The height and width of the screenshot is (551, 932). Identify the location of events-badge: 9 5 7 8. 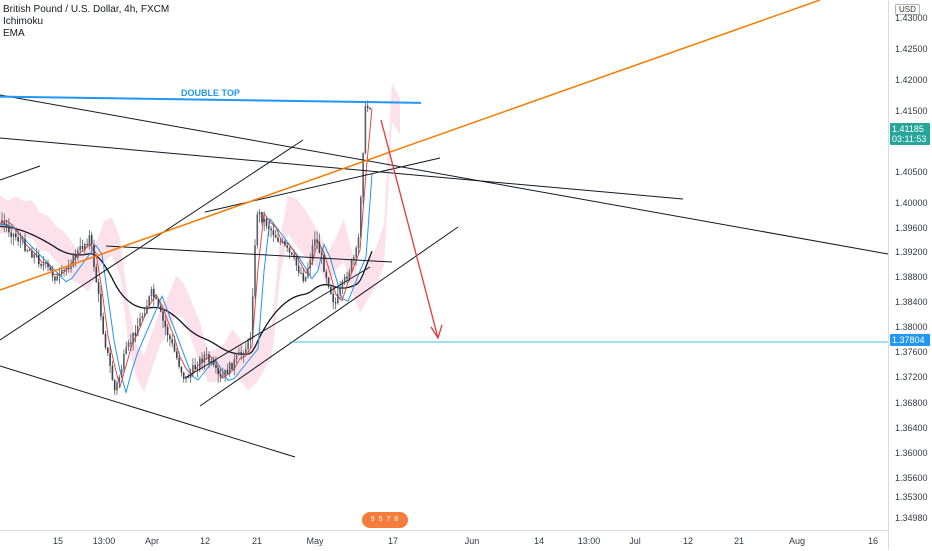
(385, 520).